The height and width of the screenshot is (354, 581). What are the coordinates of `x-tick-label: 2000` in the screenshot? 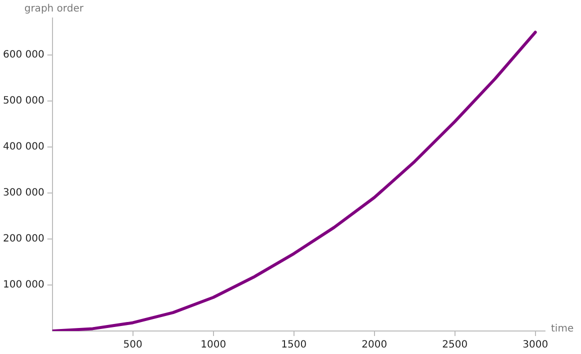 It's located at (375, 345).